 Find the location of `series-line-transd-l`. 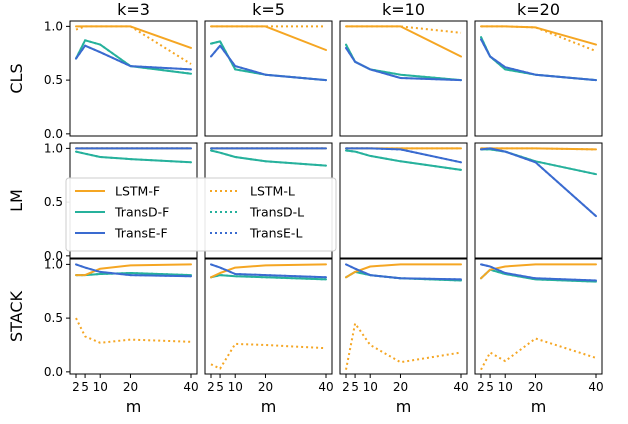

series-line-transd-l is located at coordinates (268, 158).